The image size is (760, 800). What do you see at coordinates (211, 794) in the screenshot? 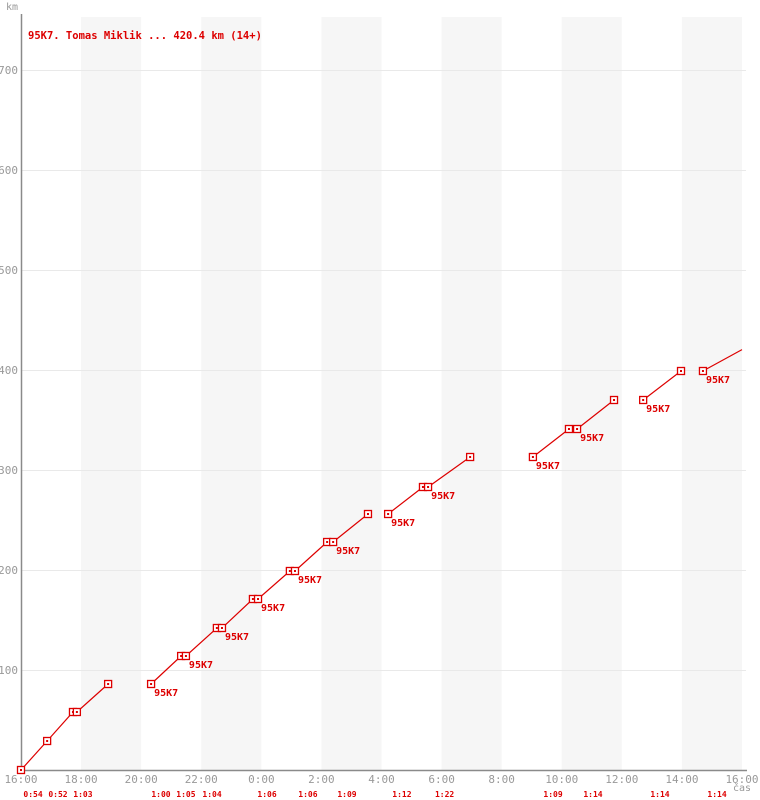
I see `lap-duration-label: 1:04` at bounding box center [211, 794].